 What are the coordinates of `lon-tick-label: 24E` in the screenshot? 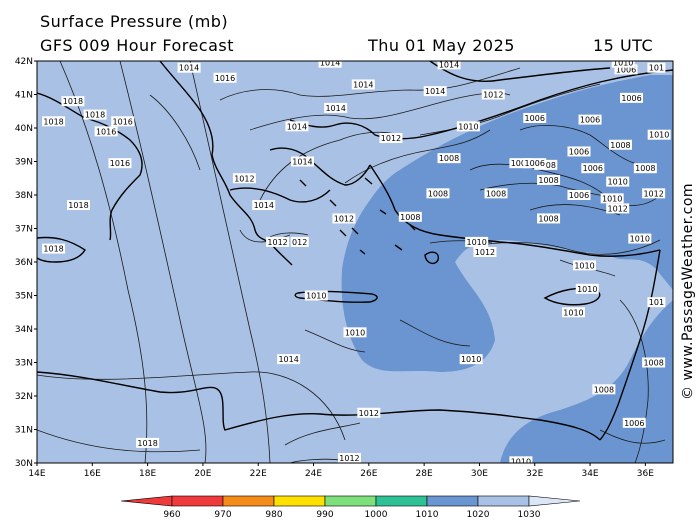 It's located at (313, 474).